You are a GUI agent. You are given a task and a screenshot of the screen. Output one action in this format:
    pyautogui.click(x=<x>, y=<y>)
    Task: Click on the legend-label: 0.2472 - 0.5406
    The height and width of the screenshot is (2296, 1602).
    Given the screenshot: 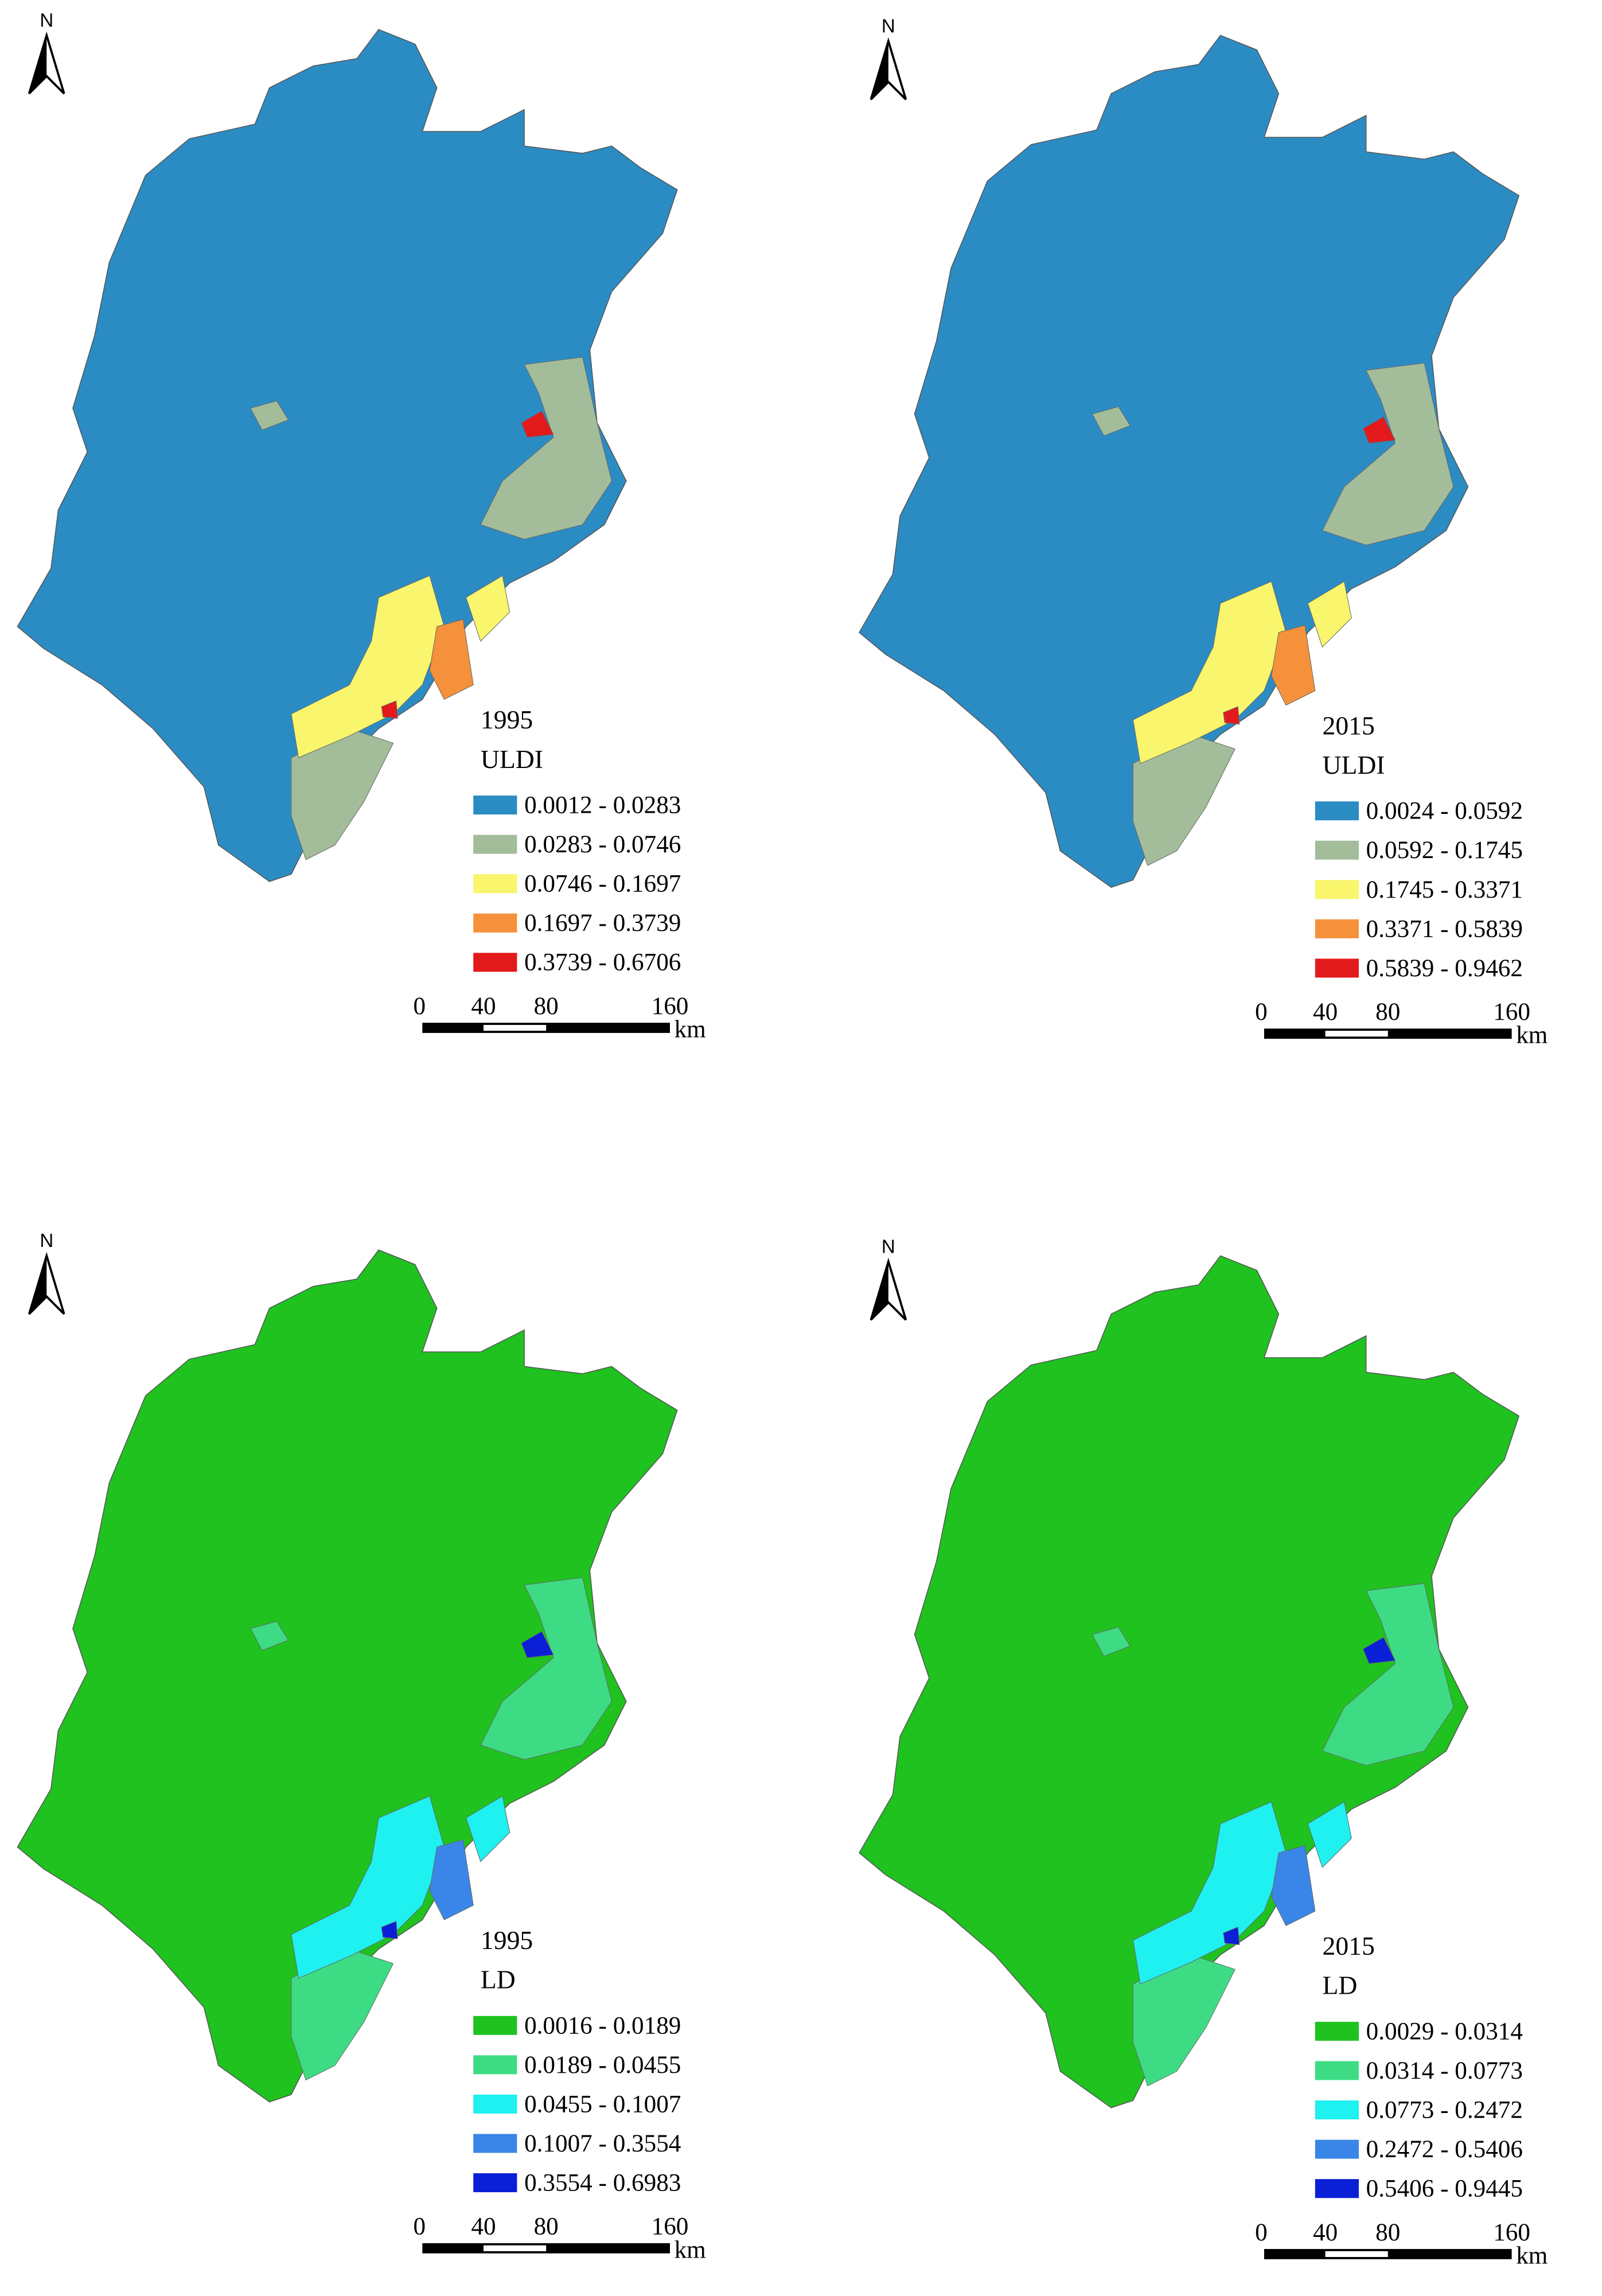 What is the action you would take?
    pyautogui.click(x=1444, y=2149)
    